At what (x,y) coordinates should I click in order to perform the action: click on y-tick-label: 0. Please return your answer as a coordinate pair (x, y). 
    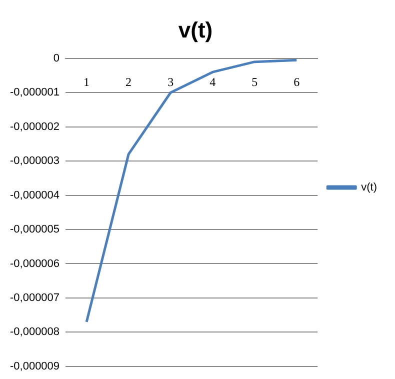
    Looking at the image, I should click on (56, 58).